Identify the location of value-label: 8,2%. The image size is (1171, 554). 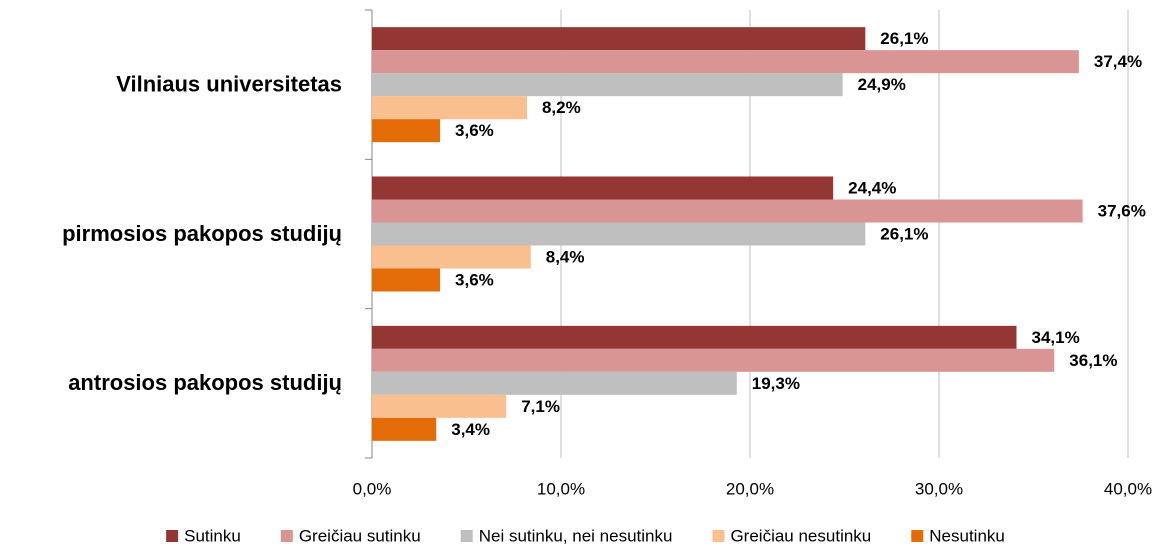
(561, 107).